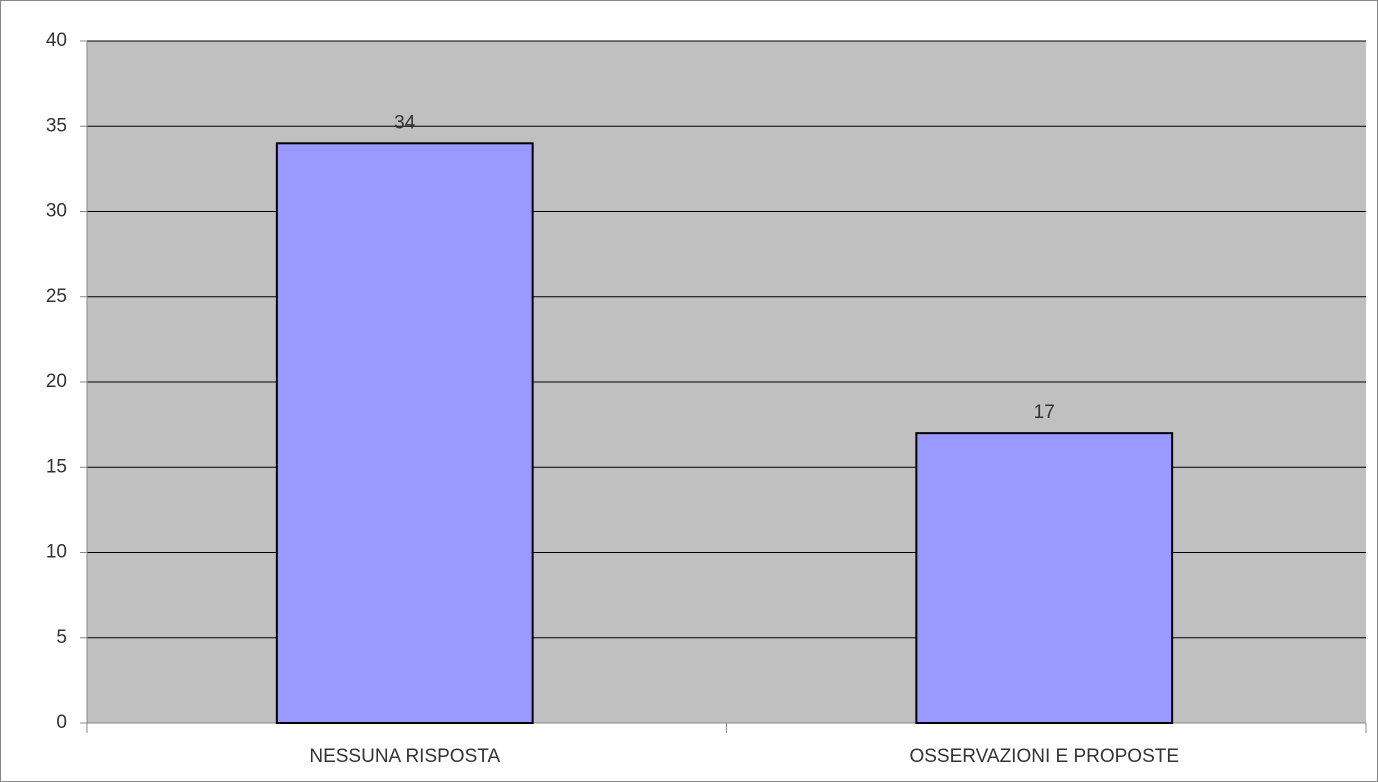 The width and height of the screenshot is (1378, 782). I want to click on y-tick-label: 20, so click(56, 381).